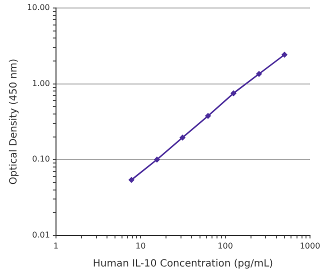  What do you see at coordinates (310, 245) in the screenshot?
I see `x-tick-label: 1000` at bounding box center [310, 245].